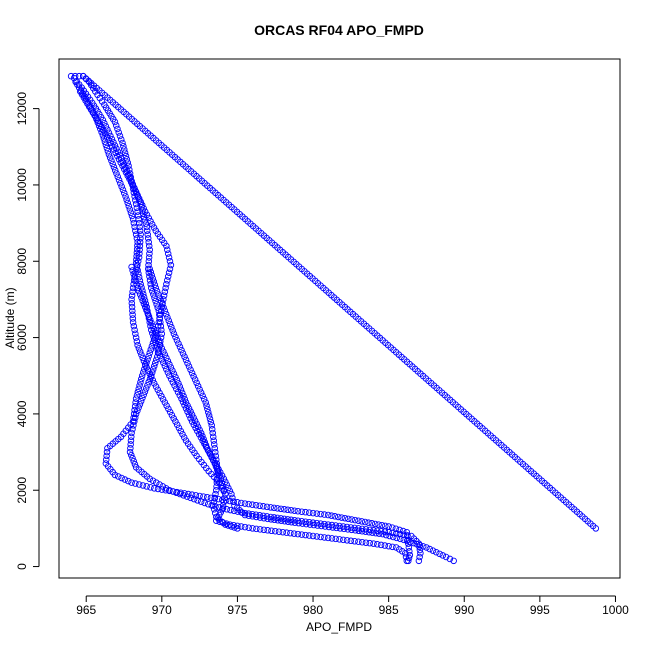 The image size is (650, 650). Describe the element at coordinates (22, 490) in the screenshot. I see `y-tick-label: 2000` at that location.